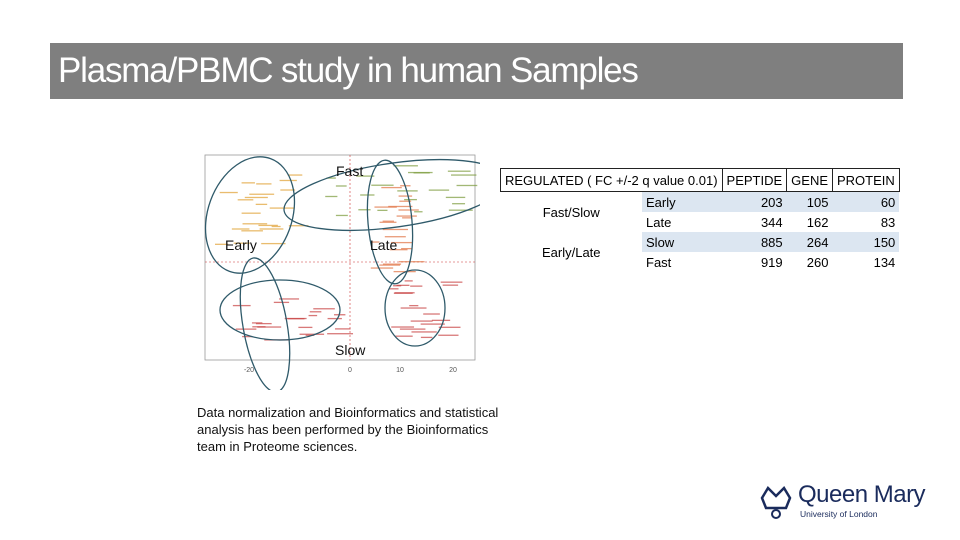  Describe the element at coordinates (754, 242) in the screenshot. I see `cell-value: 885` at that location.